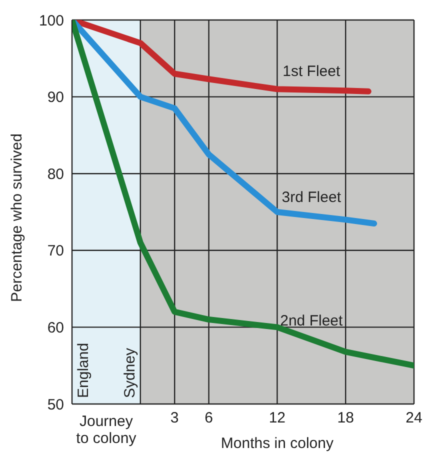  Describe the element at coordinates (312, 321) in the screenshot. I see `series-label: 2nd Fleet` at that location.